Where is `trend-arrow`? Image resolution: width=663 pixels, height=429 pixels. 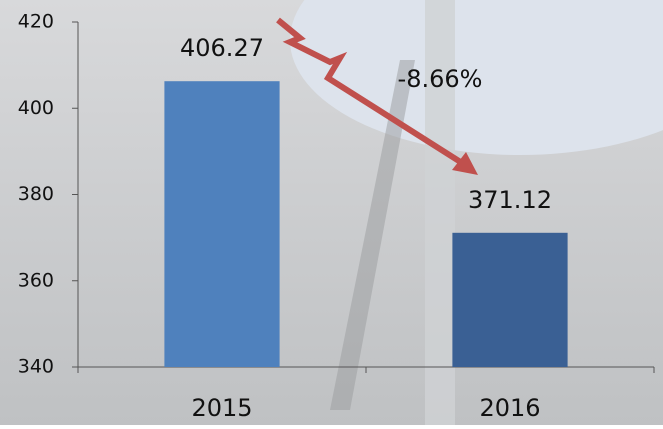 trend-arrow is located at coordinates (374, 94).